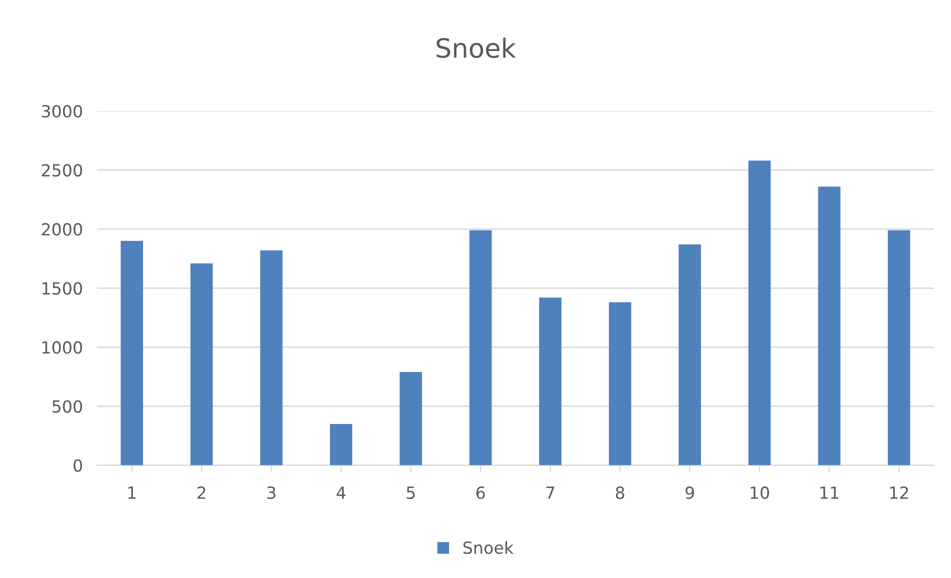  What do you see at coordinates (829, 492) in the screenshot?
I see `x-tick-label: 11` at bounding box center [829, 492].